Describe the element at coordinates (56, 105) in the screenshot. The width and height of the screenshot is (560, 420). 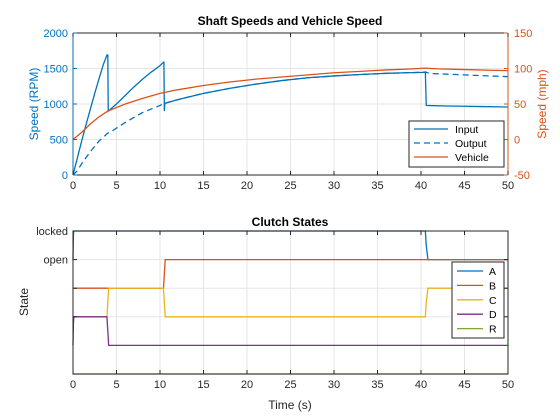
I see `y-tick-label-left: 1000` at that location.